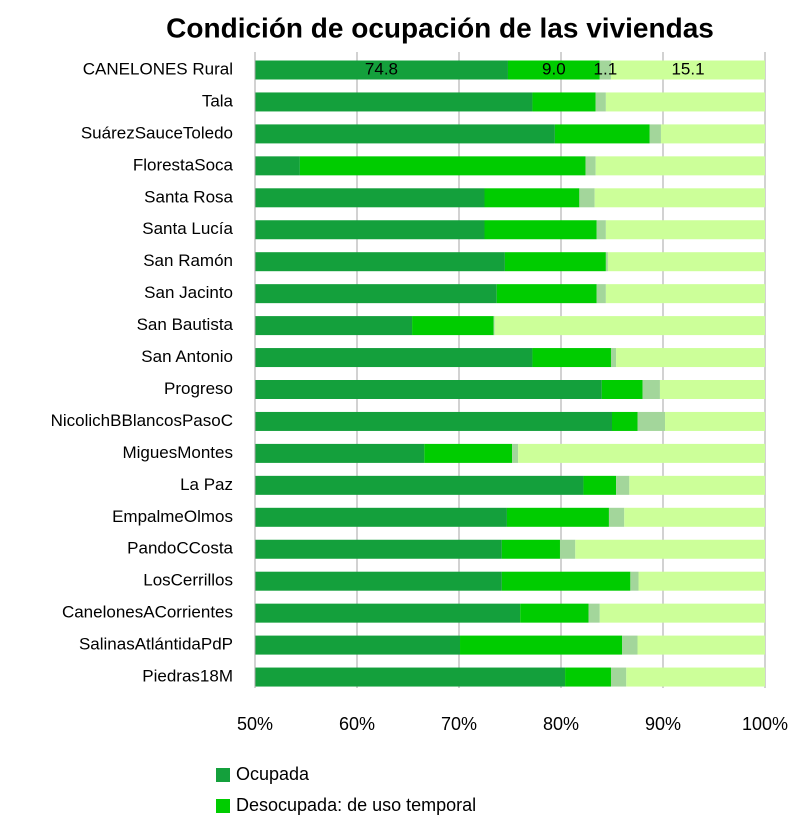 The height and width of the screenshot is (823, 797). I want to click on data-label: 74.8, so click(381, 68).